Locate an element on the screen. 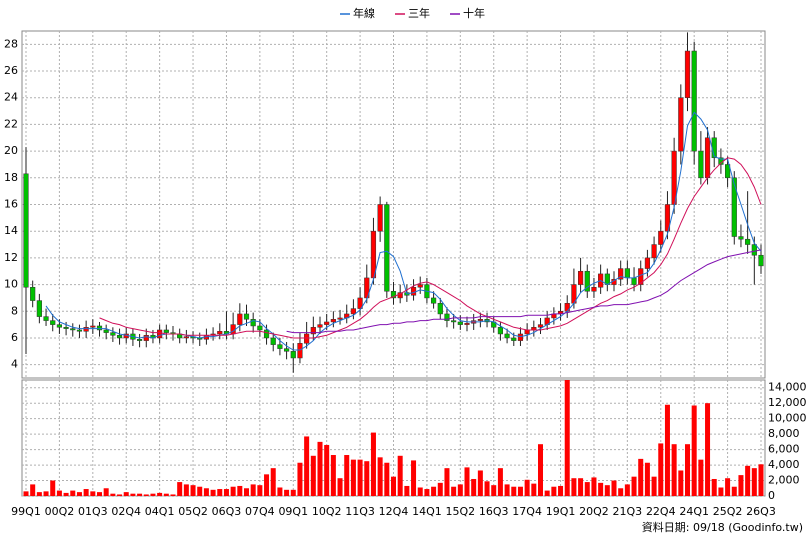 This screenshot has width=808, height=540. legend-label: 三年 is located at coordinates (419, 13).